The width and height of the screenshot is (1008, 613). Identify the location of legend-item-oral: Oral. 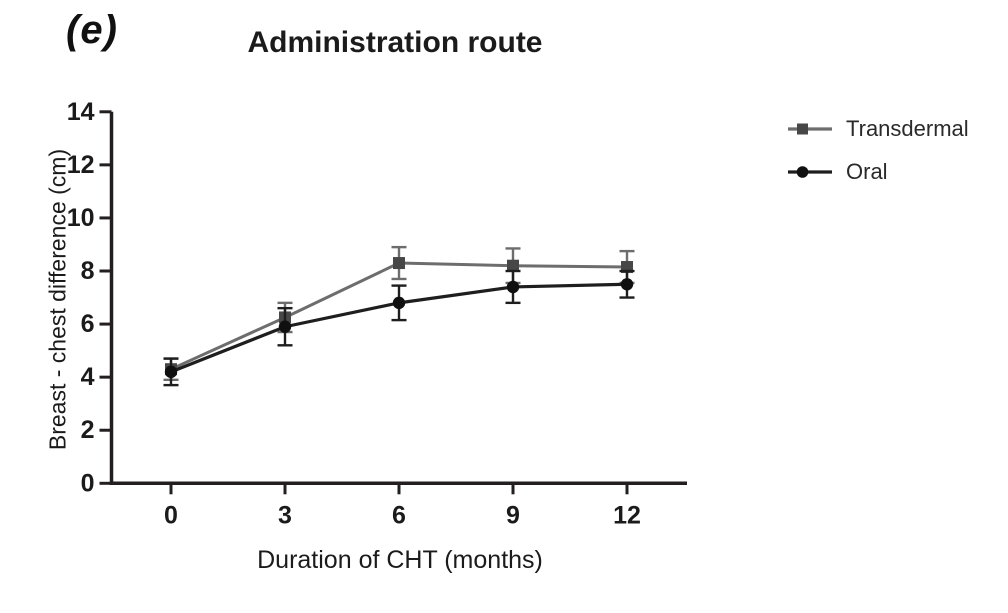
(878, 172).